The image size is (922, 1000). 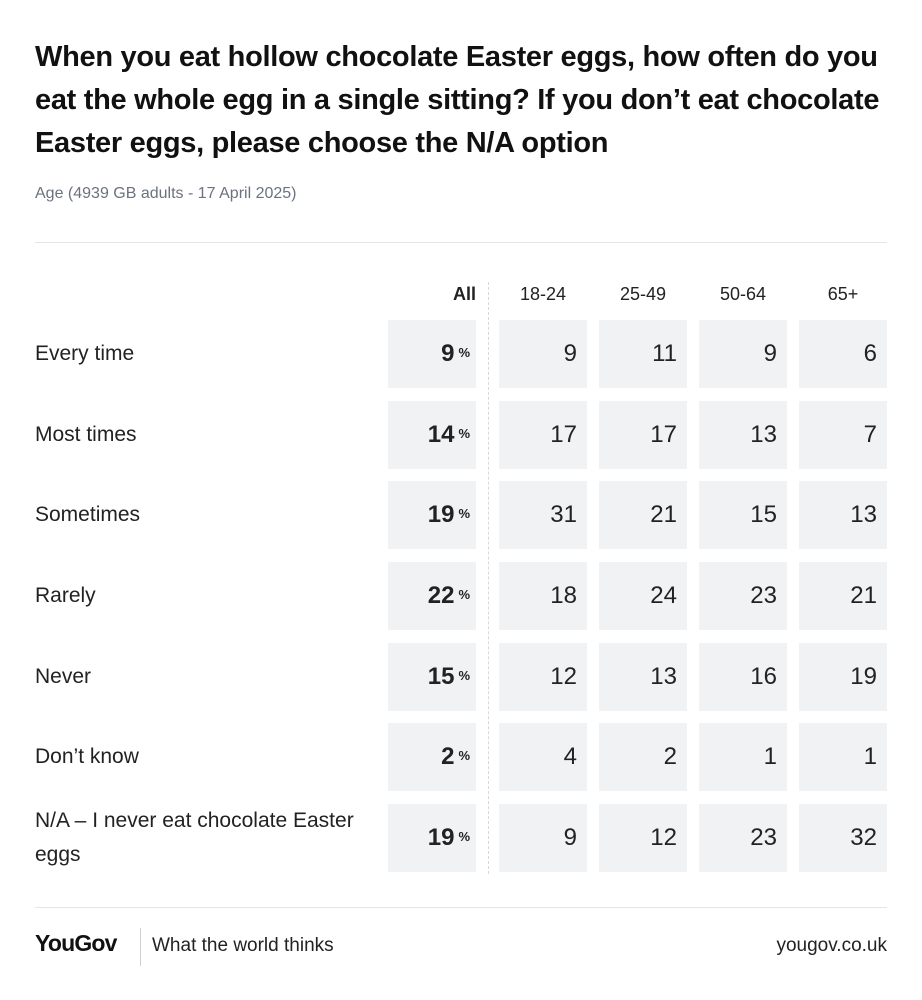 What do you see at coordinates (843, 294) in the screenshot?
I see `column-header: 65+` at bounding box center [843, 294].